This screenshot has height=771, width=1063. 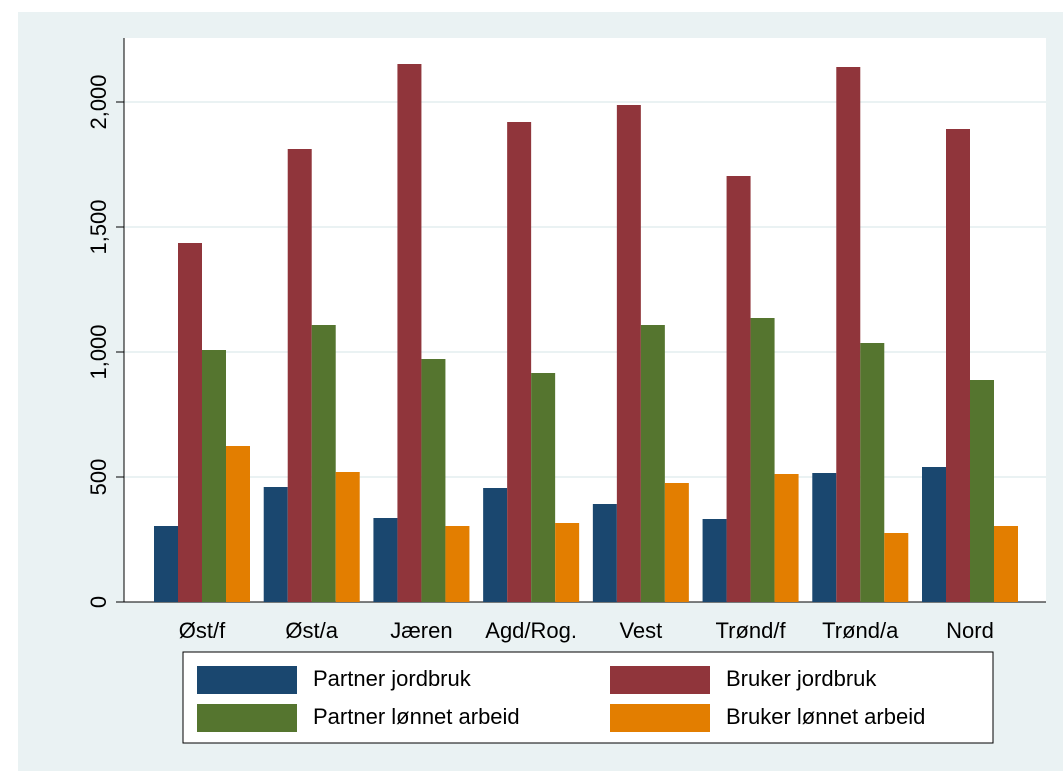 What do you see at coordinates (751, 630) in the screenshot?
I see `x-tick-label: Trønd/f` at bounding box center [751, 630].